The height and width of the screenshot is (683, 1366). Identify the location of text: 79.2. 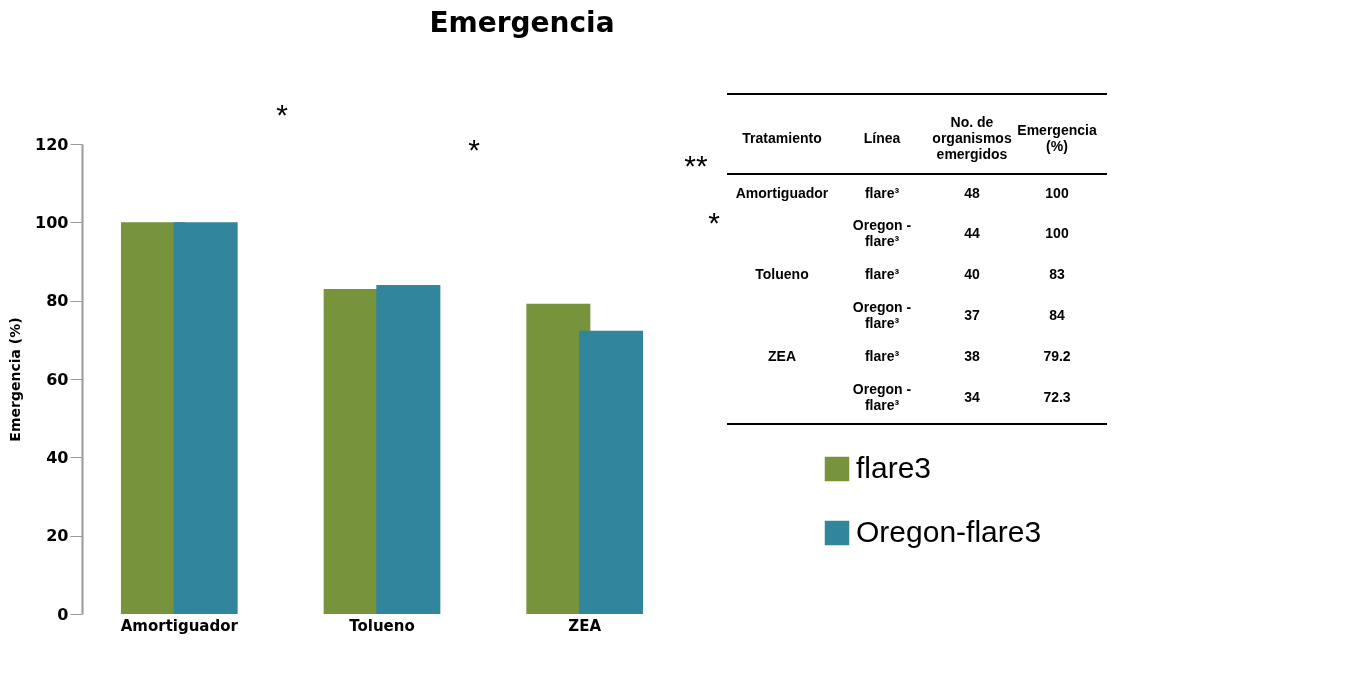
(1057, 356).